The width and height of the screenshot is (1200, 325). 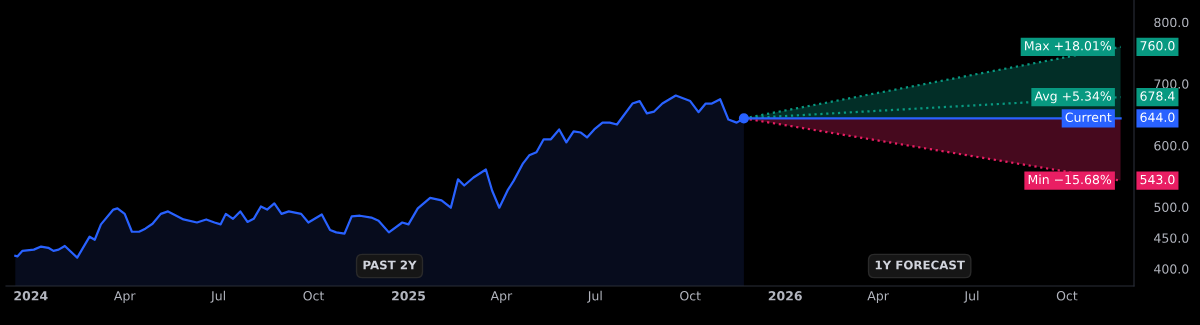 What do you see at coordinates (409, 296) in the screenshot?
I see `x-tick-label: 2025` at bounding box center [409, 296].